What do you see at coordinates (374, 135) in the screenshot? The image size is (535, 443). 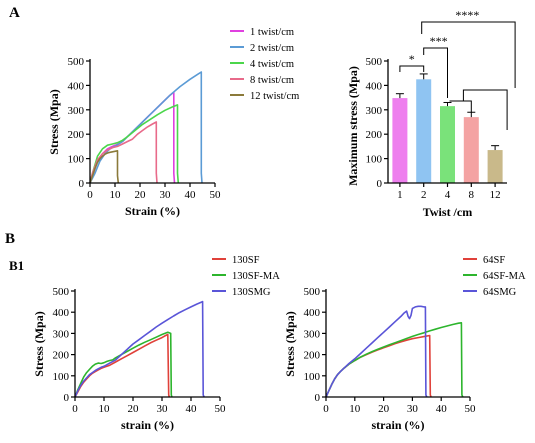 I see `a2-y-tick-label-2: 200` at bounding box center [374, 135].